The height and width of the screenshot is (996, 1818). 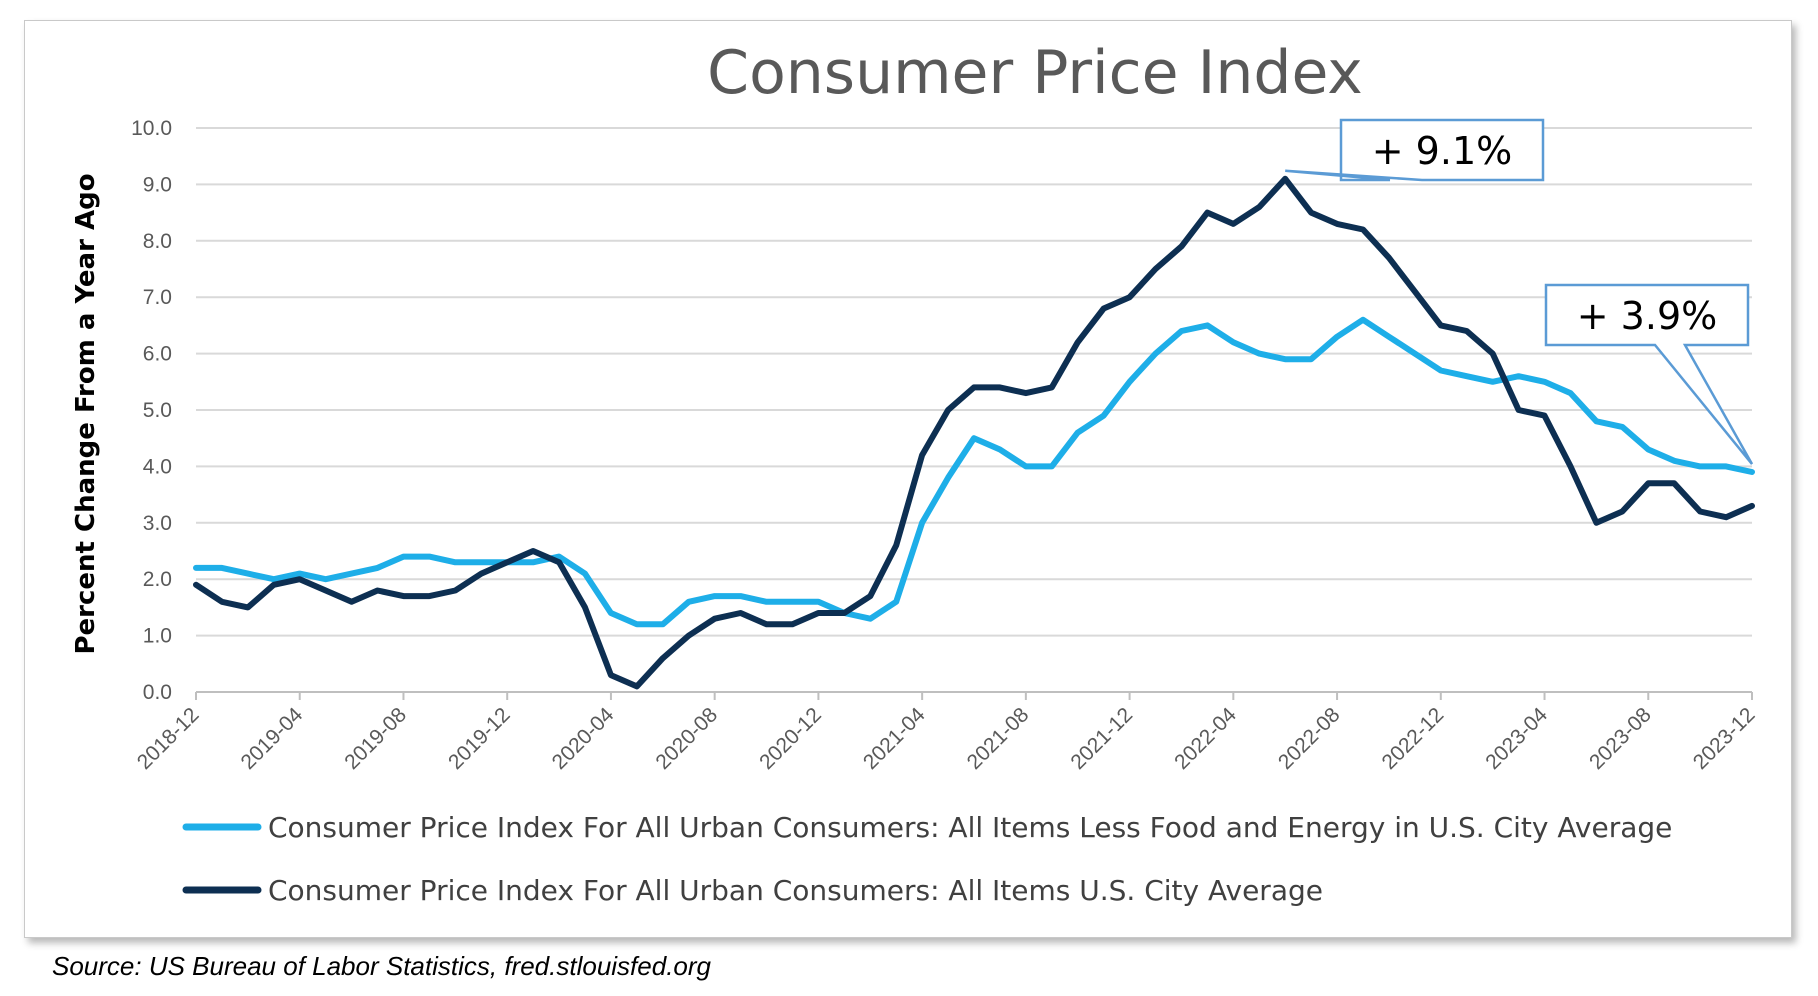 What do you see at coordinates (157, 297) in the screenshot?
I see `y-tick-label: 7.0` at bounding box center [157, 297].